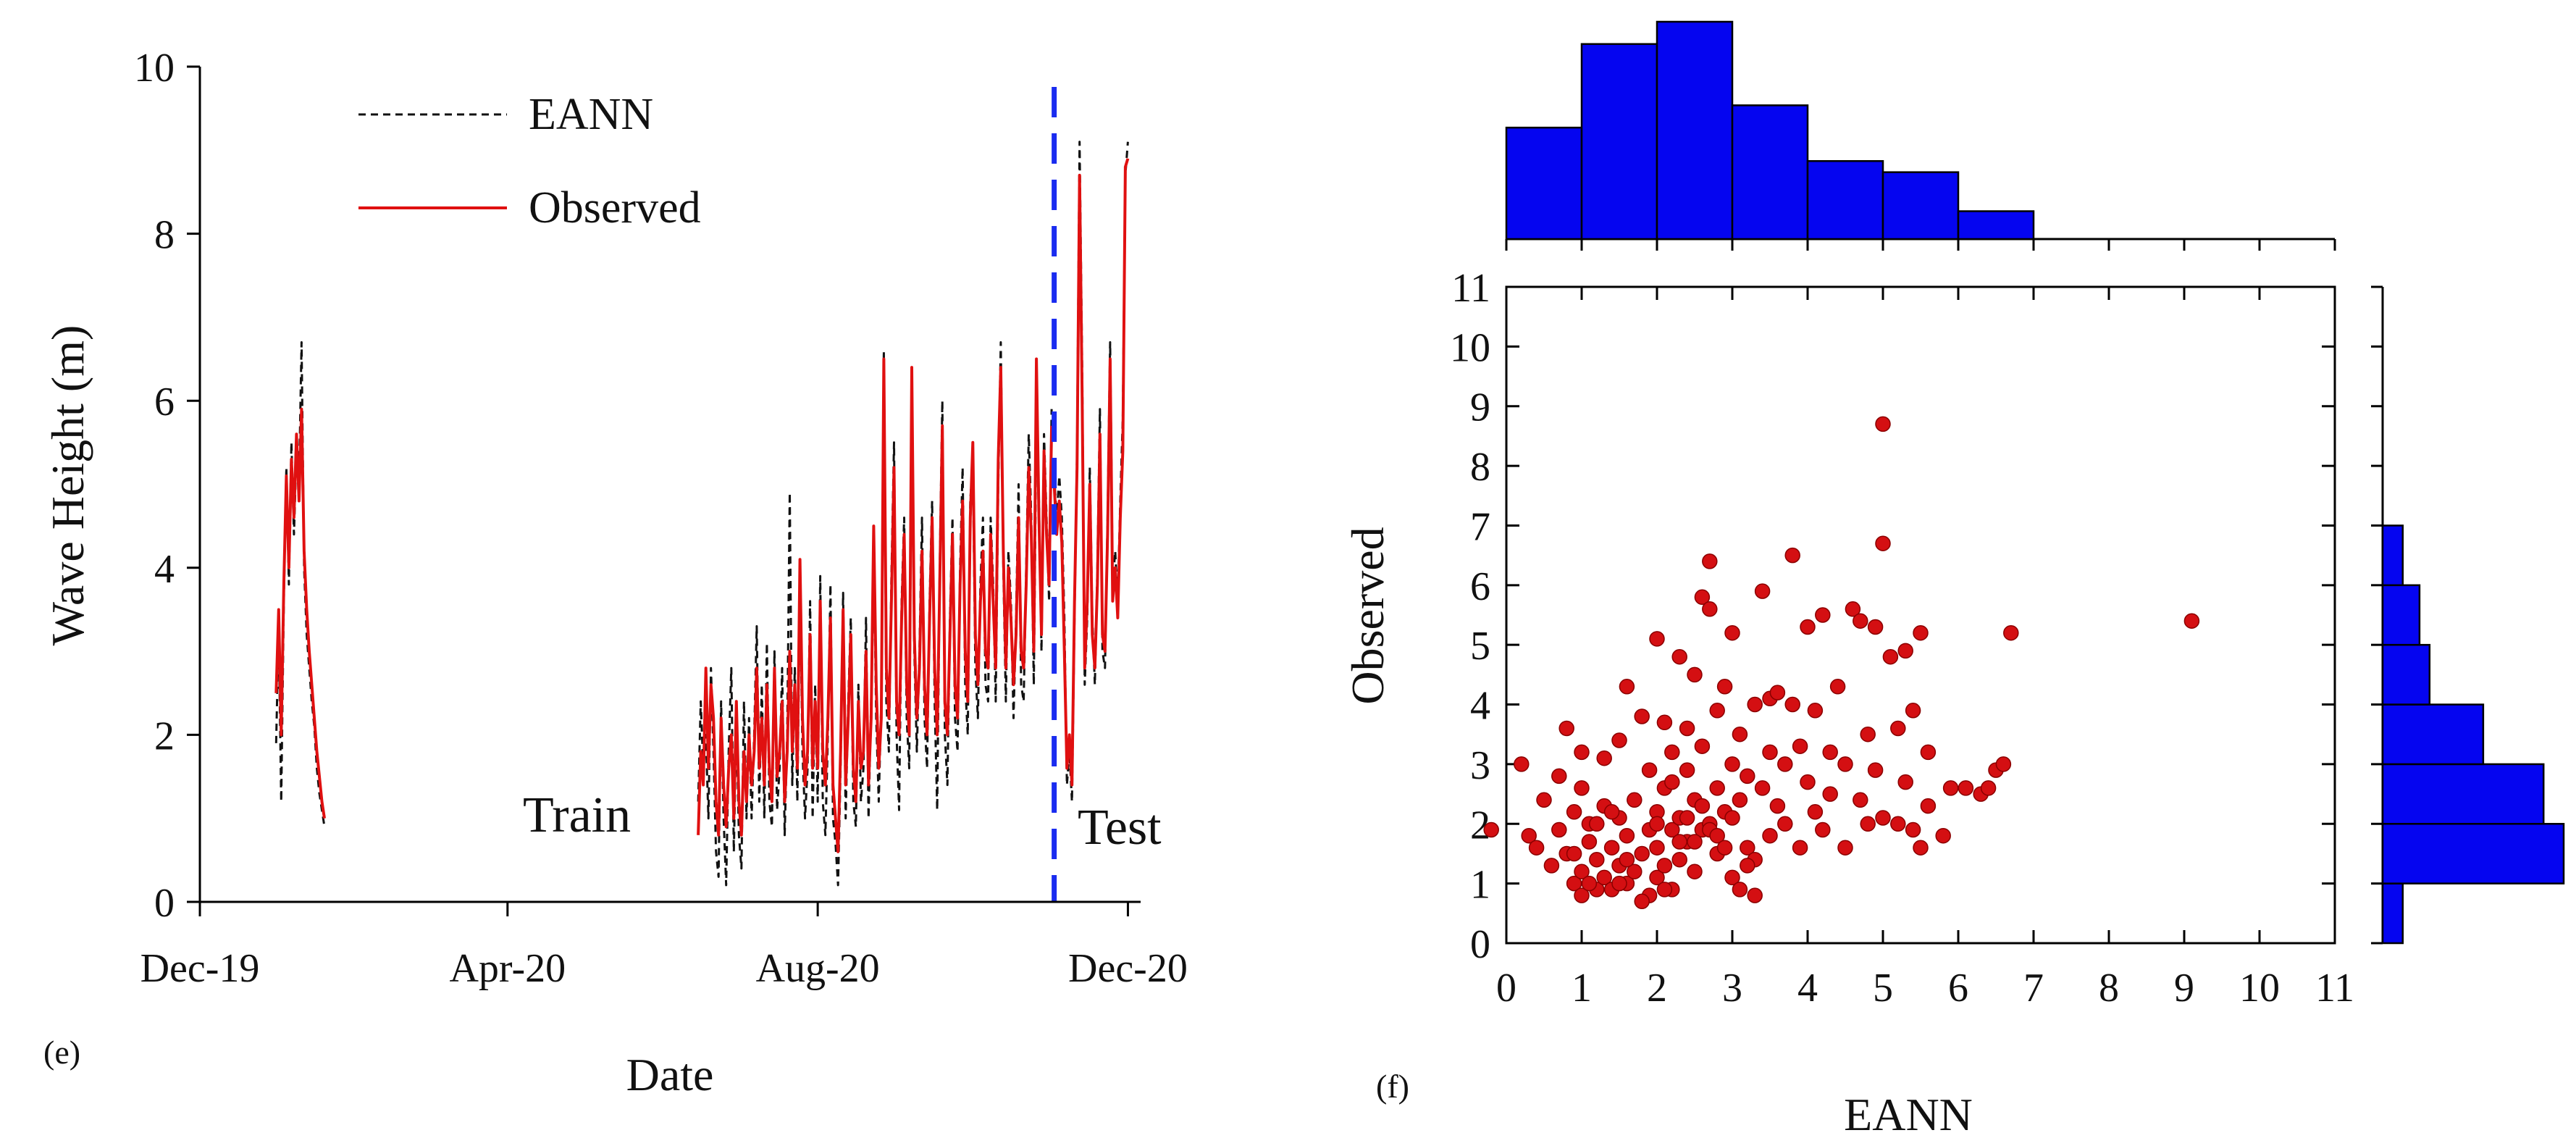 Image resolution: width=2576 pixels, height=1146 pixels. I want to click on f-x-axis-title: EANN, so click(1908, 1114).